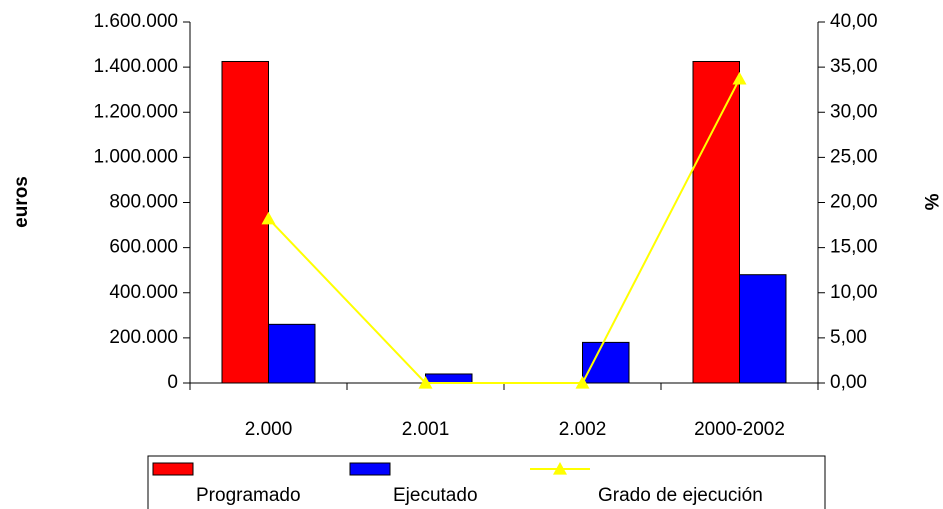 The image size is (943, 509). What do you see at coordinates (930, 202) in the screenshot?
I see `y2-axis-title: %` at bounding box center [930, 202].